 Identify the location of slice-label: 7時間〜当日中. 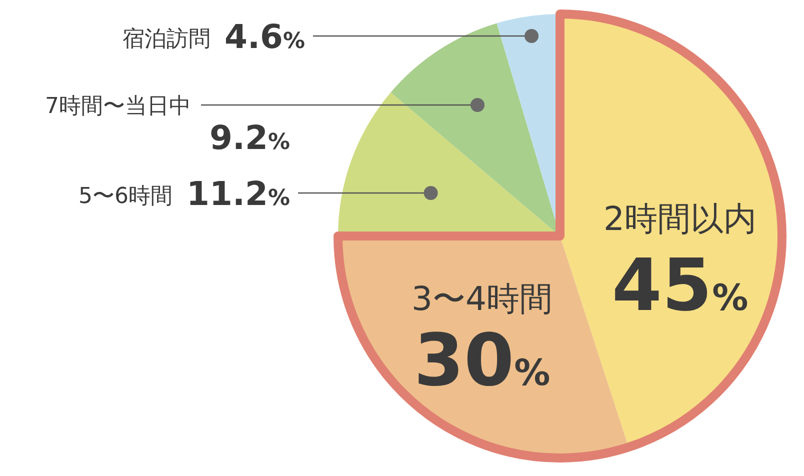
(118, 106).